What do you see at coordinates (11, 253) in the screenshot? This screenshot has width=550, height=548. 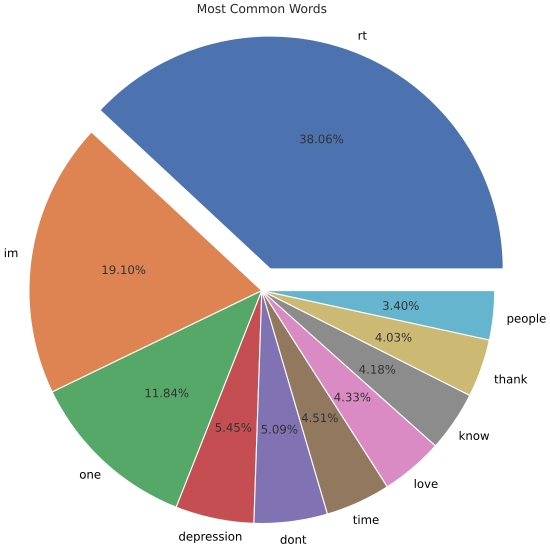 I see `slice-label: im` at bounding box center [11, 253].